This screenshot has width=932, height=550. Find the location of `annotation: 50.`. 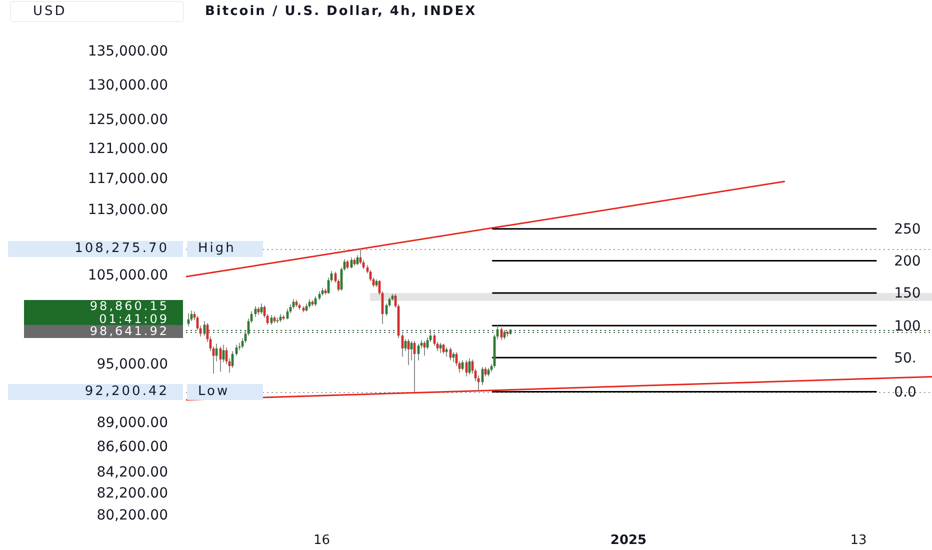

annotation: 50. is located at coordinates (905, 358).